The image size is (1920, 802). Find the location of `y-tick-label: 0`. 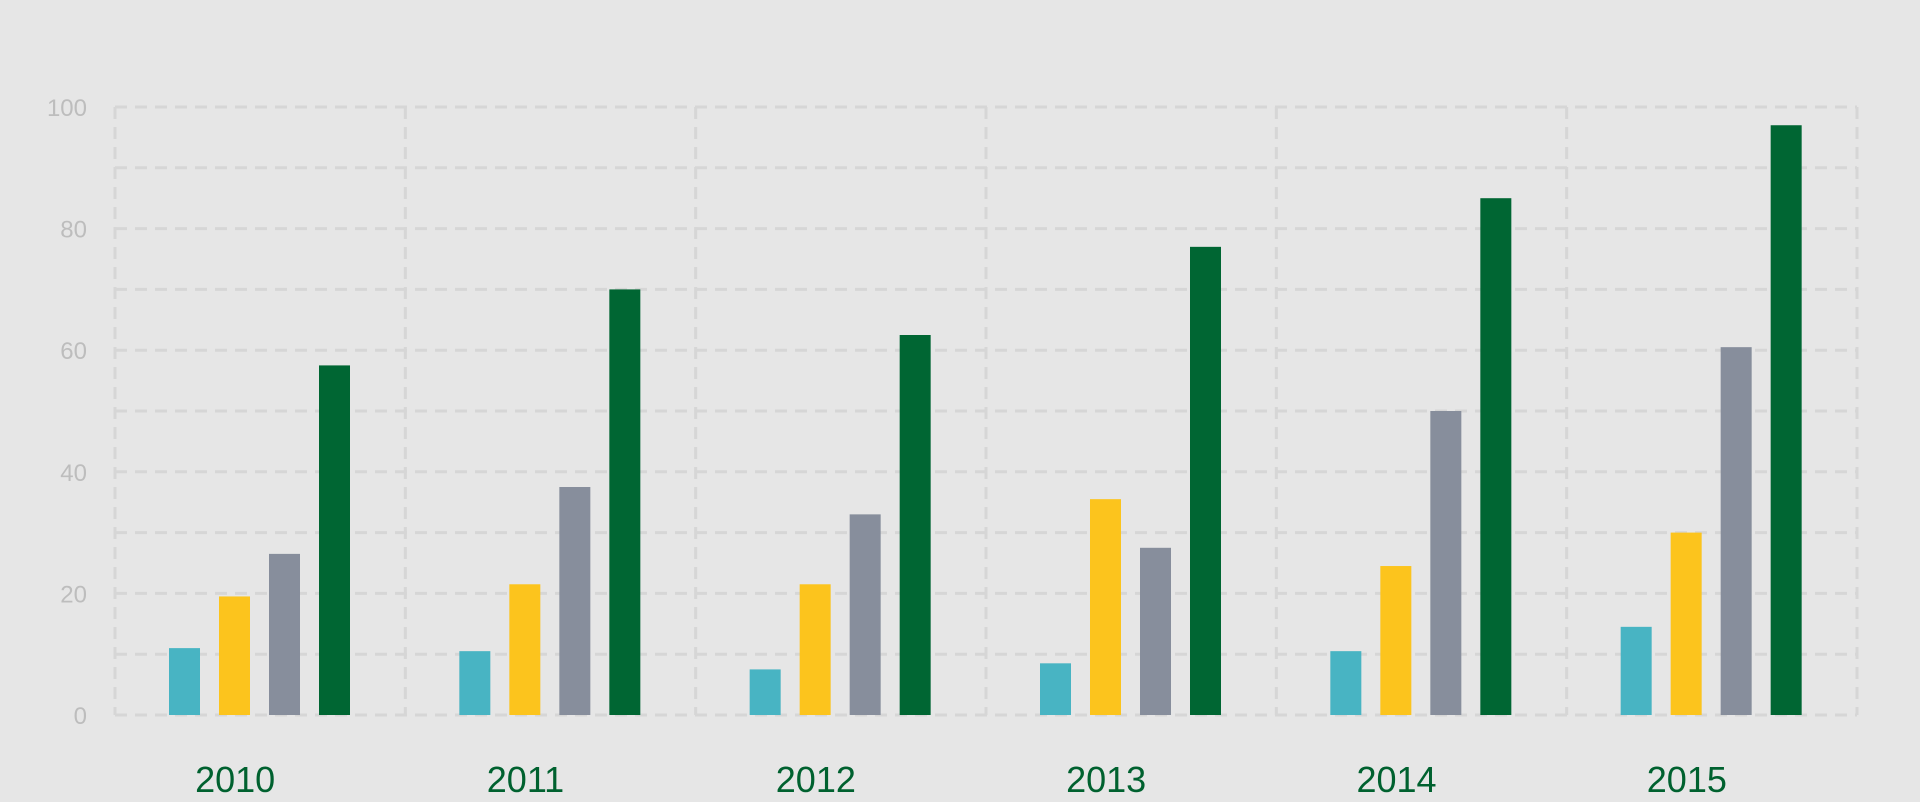

y-tick-label: 0 is located at coordinates (80, 716).